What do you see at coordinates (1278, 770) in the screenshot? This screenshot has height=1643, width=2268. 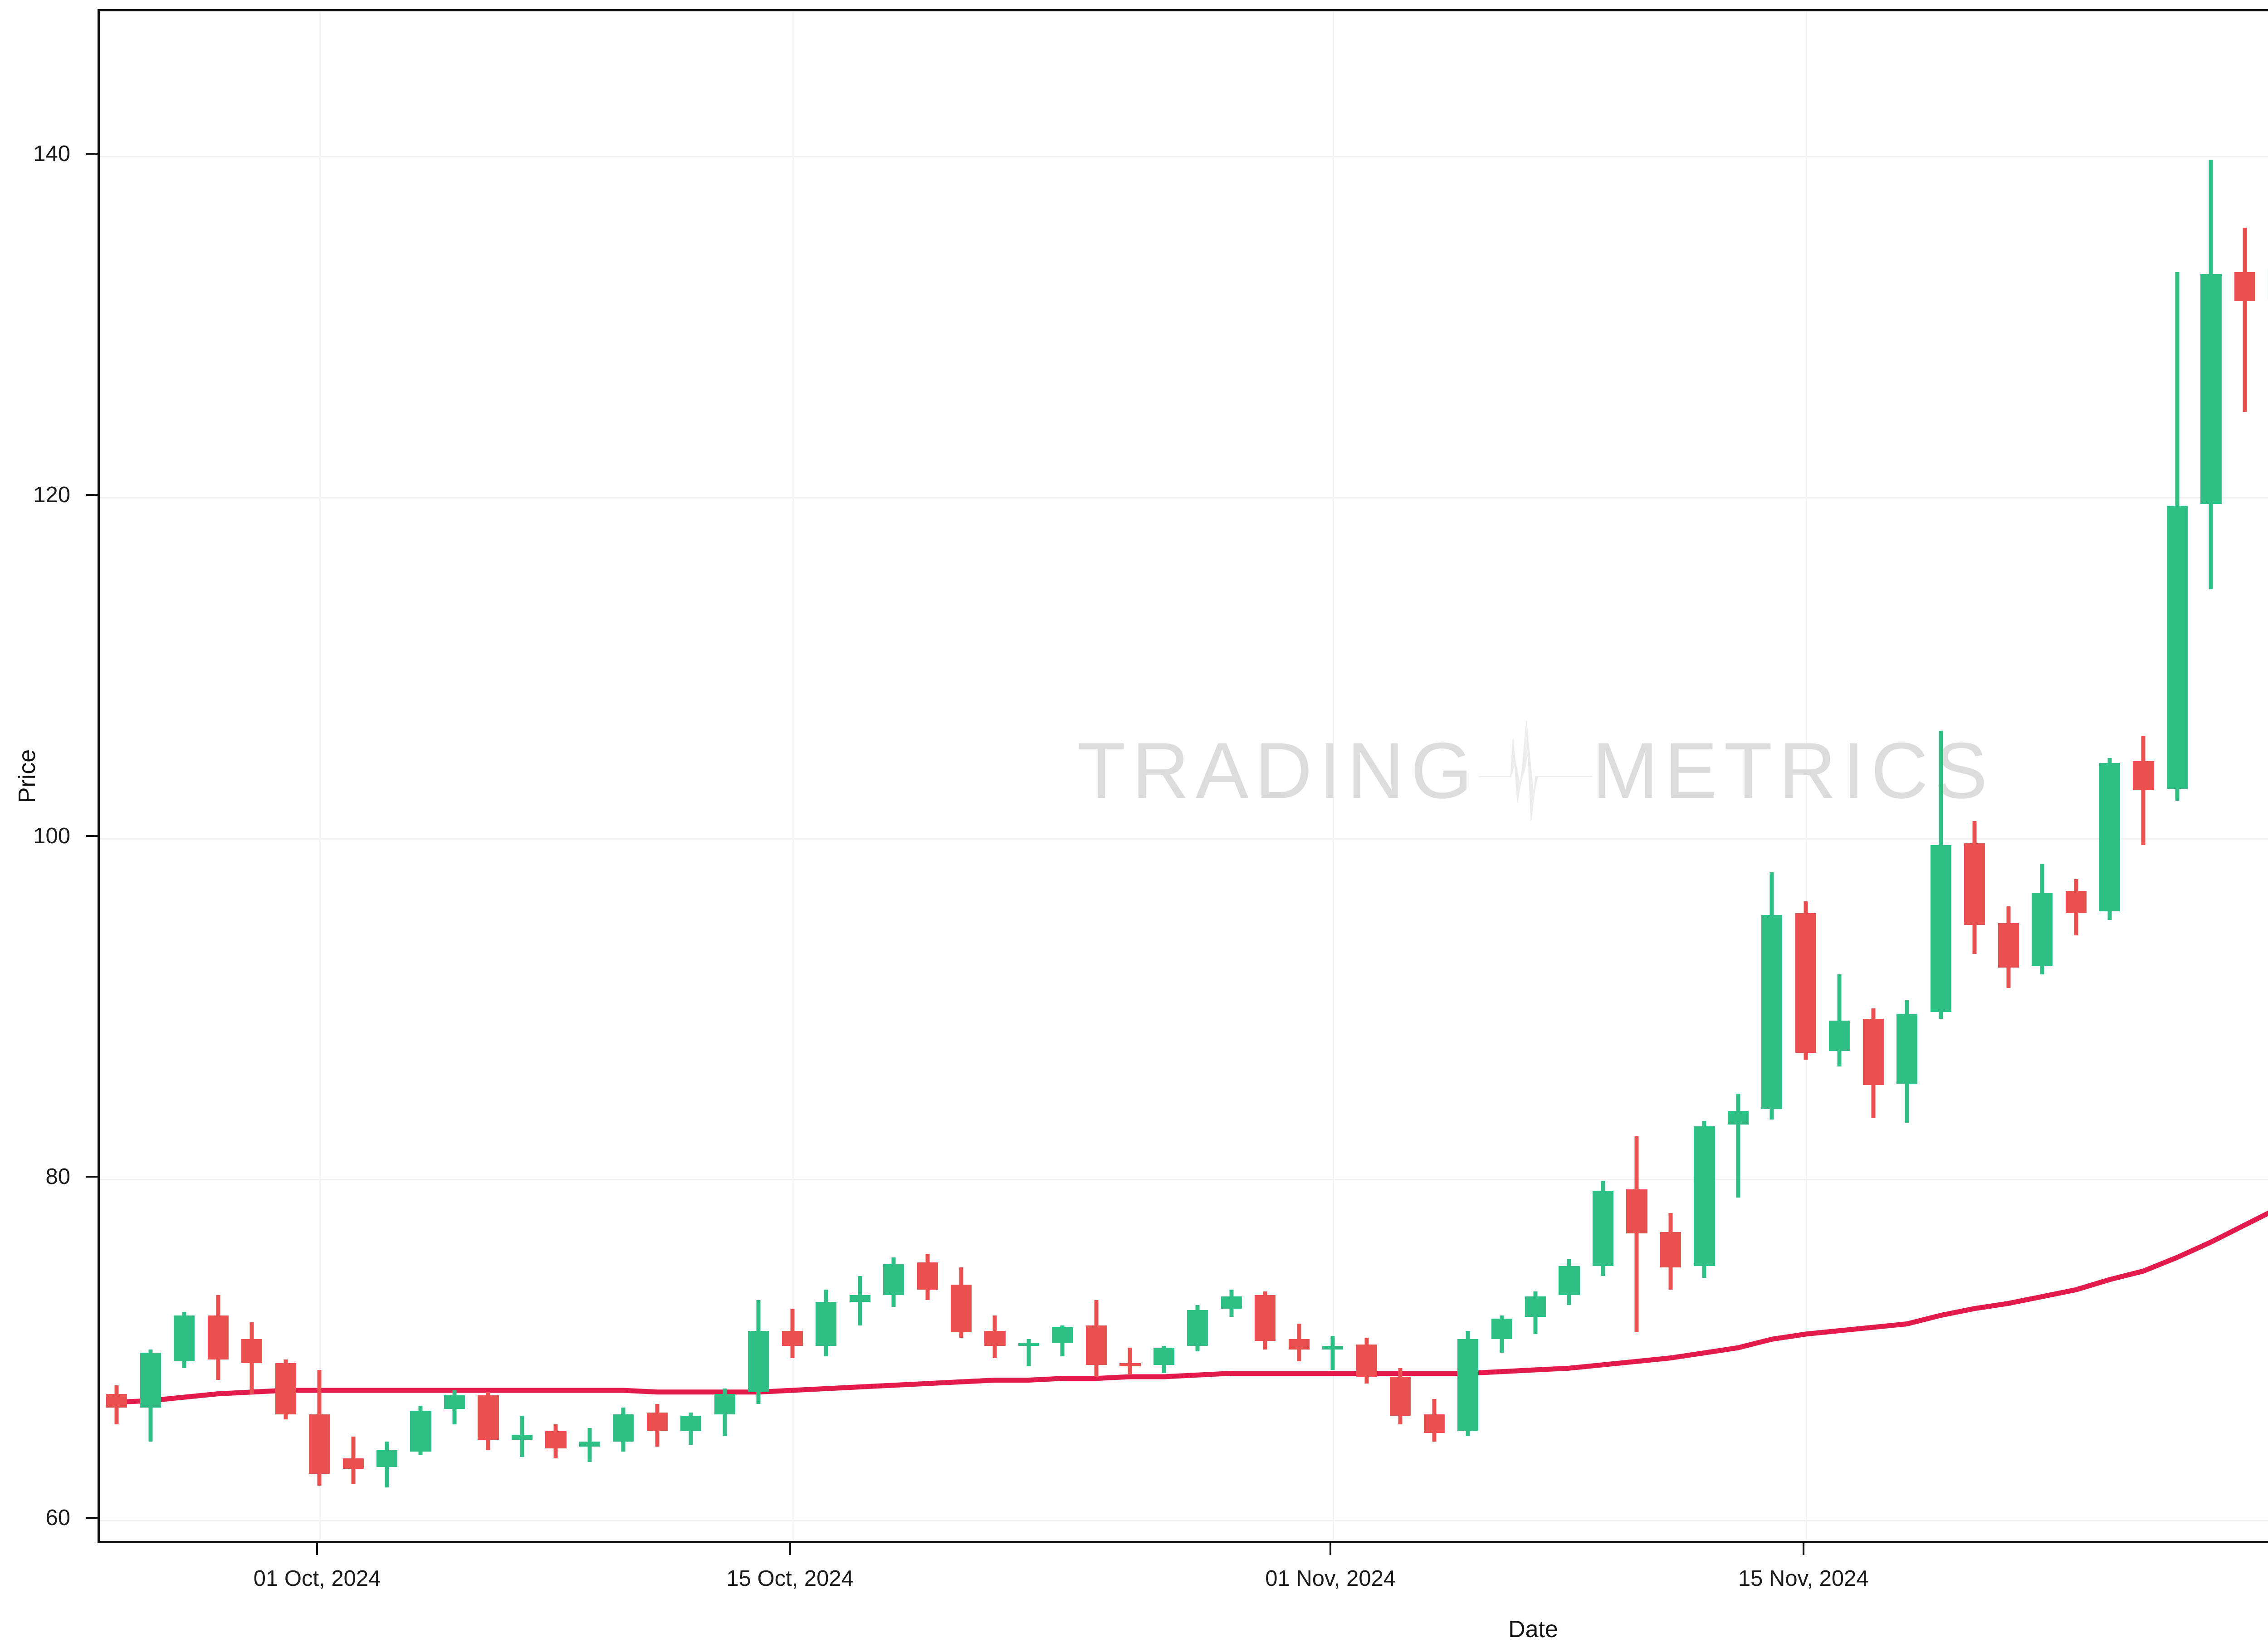 I see `watermark-text-left: TRADING` at bounding box center [1278, 770].